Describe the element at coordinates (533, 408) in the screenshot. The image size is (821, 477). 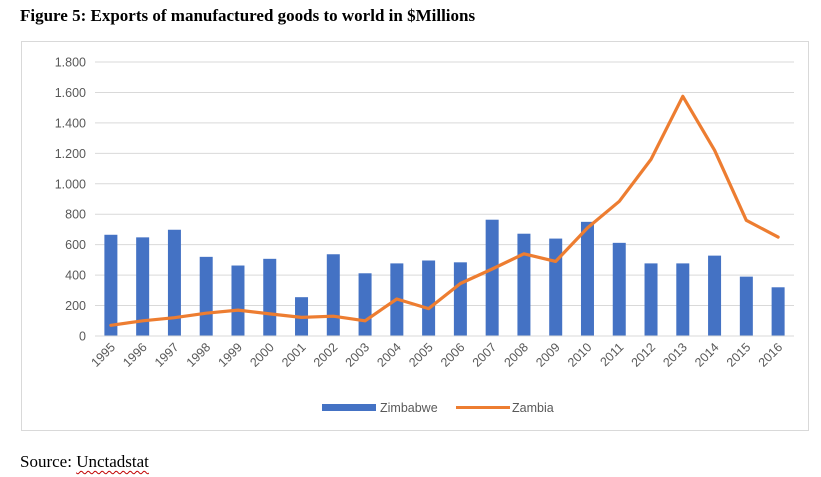
I see `legend-label-zambia: Zambia` at that location.